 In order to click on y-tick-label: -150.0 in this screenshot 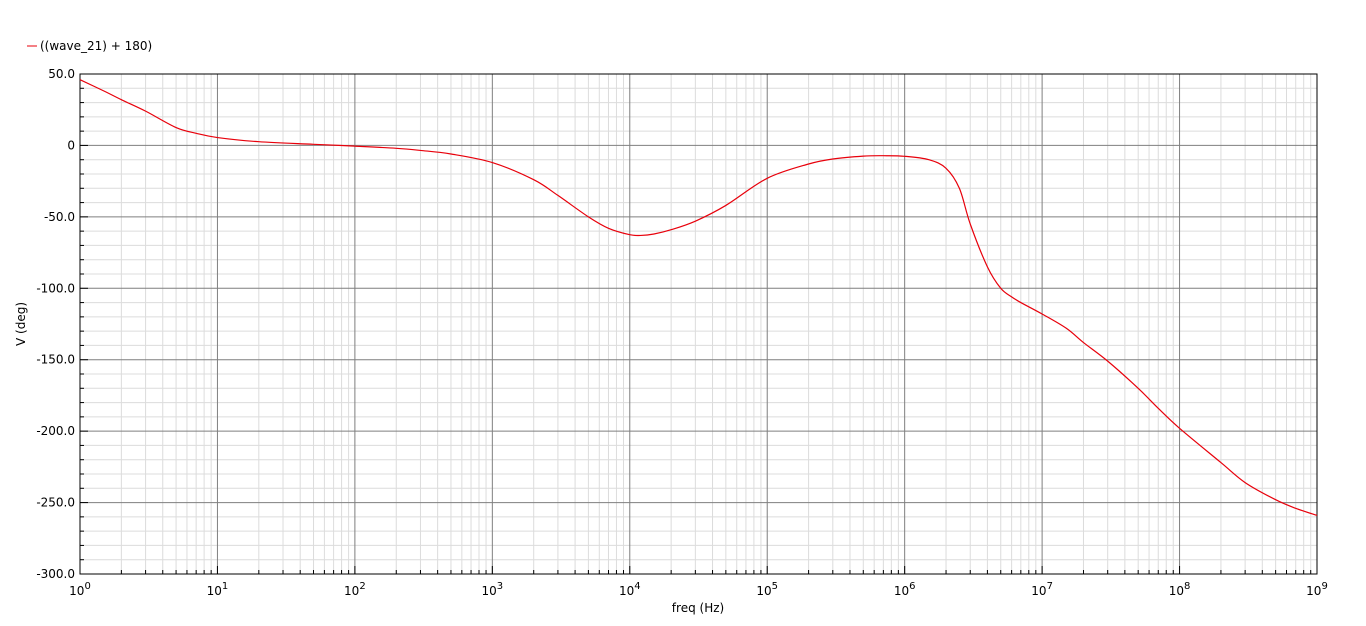, I will do `click(55, 360)`.